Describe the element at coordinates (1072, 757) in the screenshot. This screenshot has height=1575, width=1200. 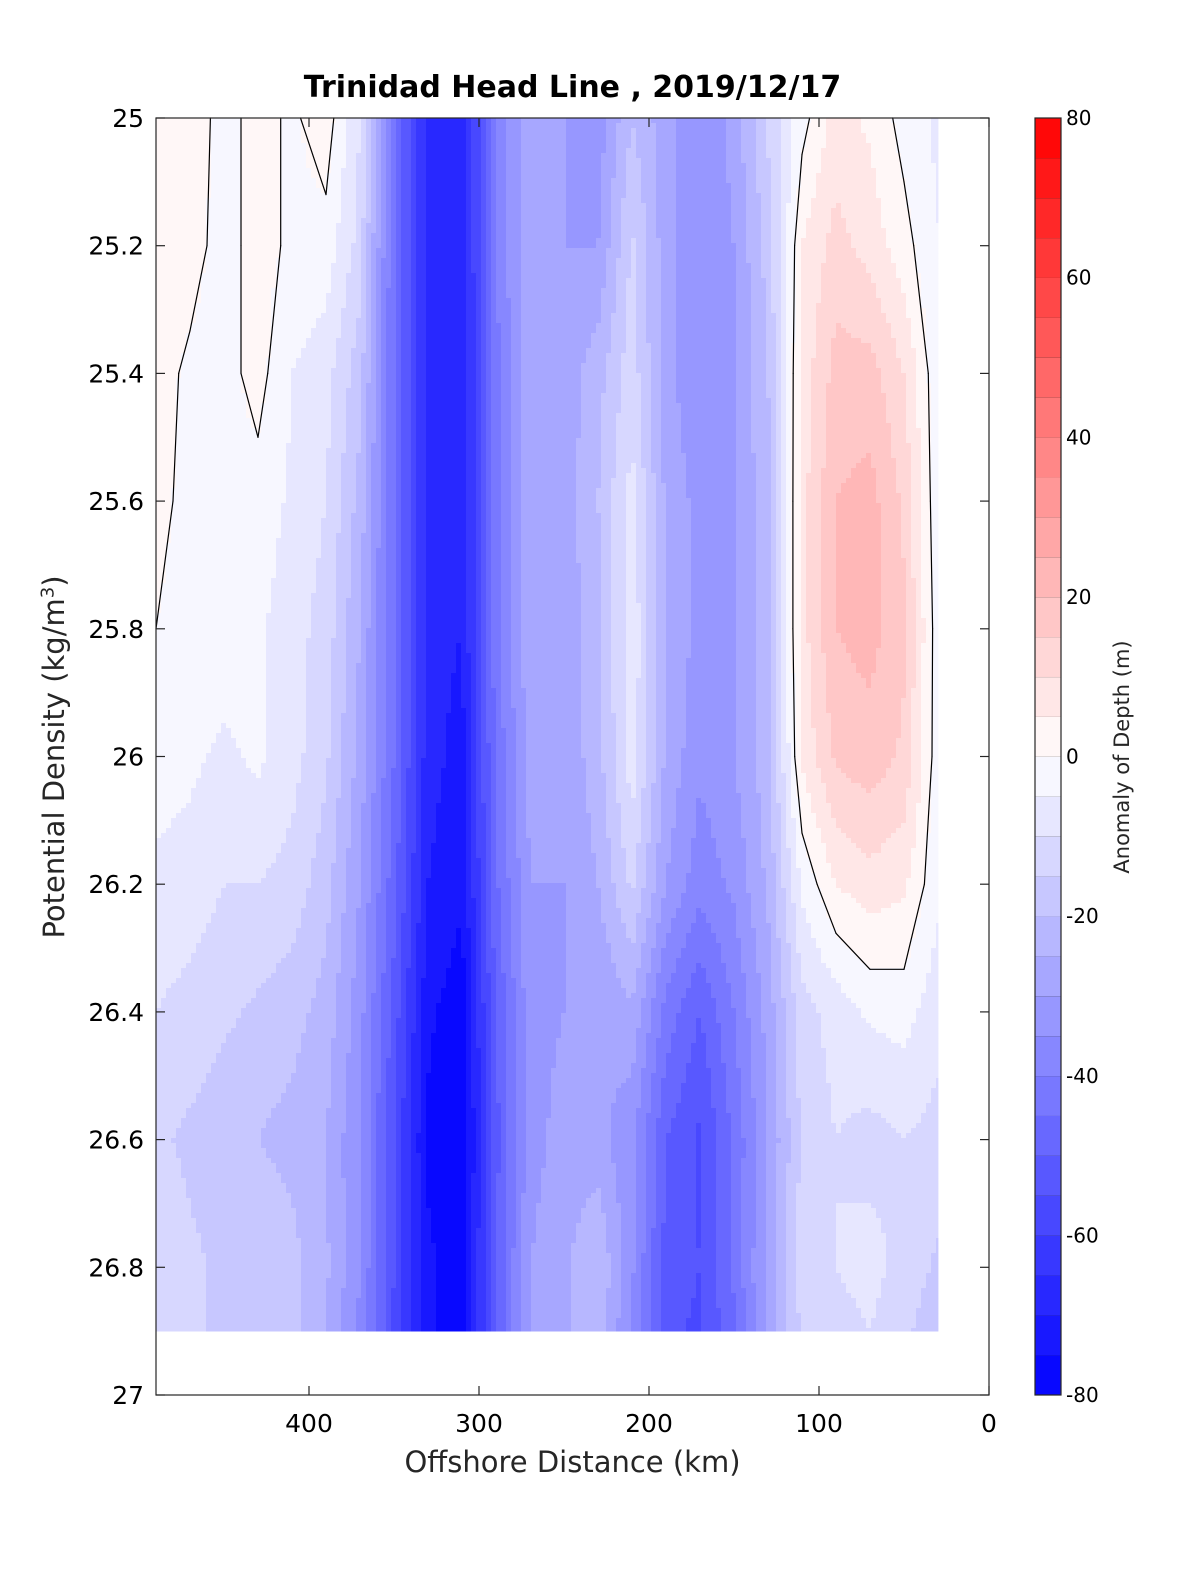
I see `colorbar-tick-label: 0` at that location.